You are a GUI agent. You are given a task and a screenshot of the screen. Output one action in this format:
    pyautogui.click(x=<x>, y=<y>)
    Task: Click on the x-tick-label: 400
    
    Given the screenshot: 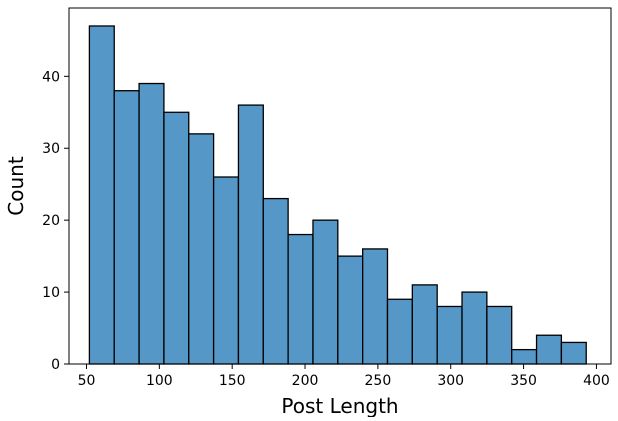 What is the action you would take?
    pyautogui.click(x=596, y=381)
    